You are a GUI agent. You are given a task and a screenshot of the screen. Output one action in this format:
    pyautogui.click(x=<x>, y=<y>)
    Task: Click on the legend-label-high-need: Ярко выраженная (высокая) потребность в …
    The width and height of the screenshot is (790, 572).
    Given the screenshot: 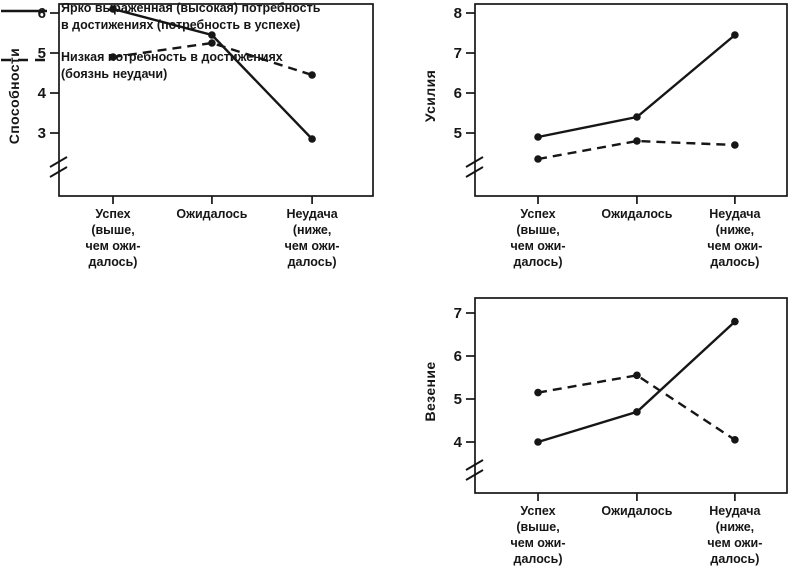 What is the action you would take?
    pyautogui.click(x=190, y=16)
    